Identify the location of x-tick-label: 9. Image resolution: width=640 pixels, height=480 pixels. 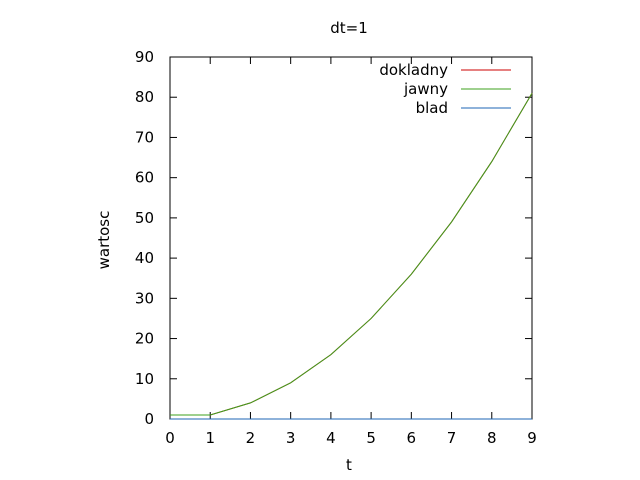
(532, 438).